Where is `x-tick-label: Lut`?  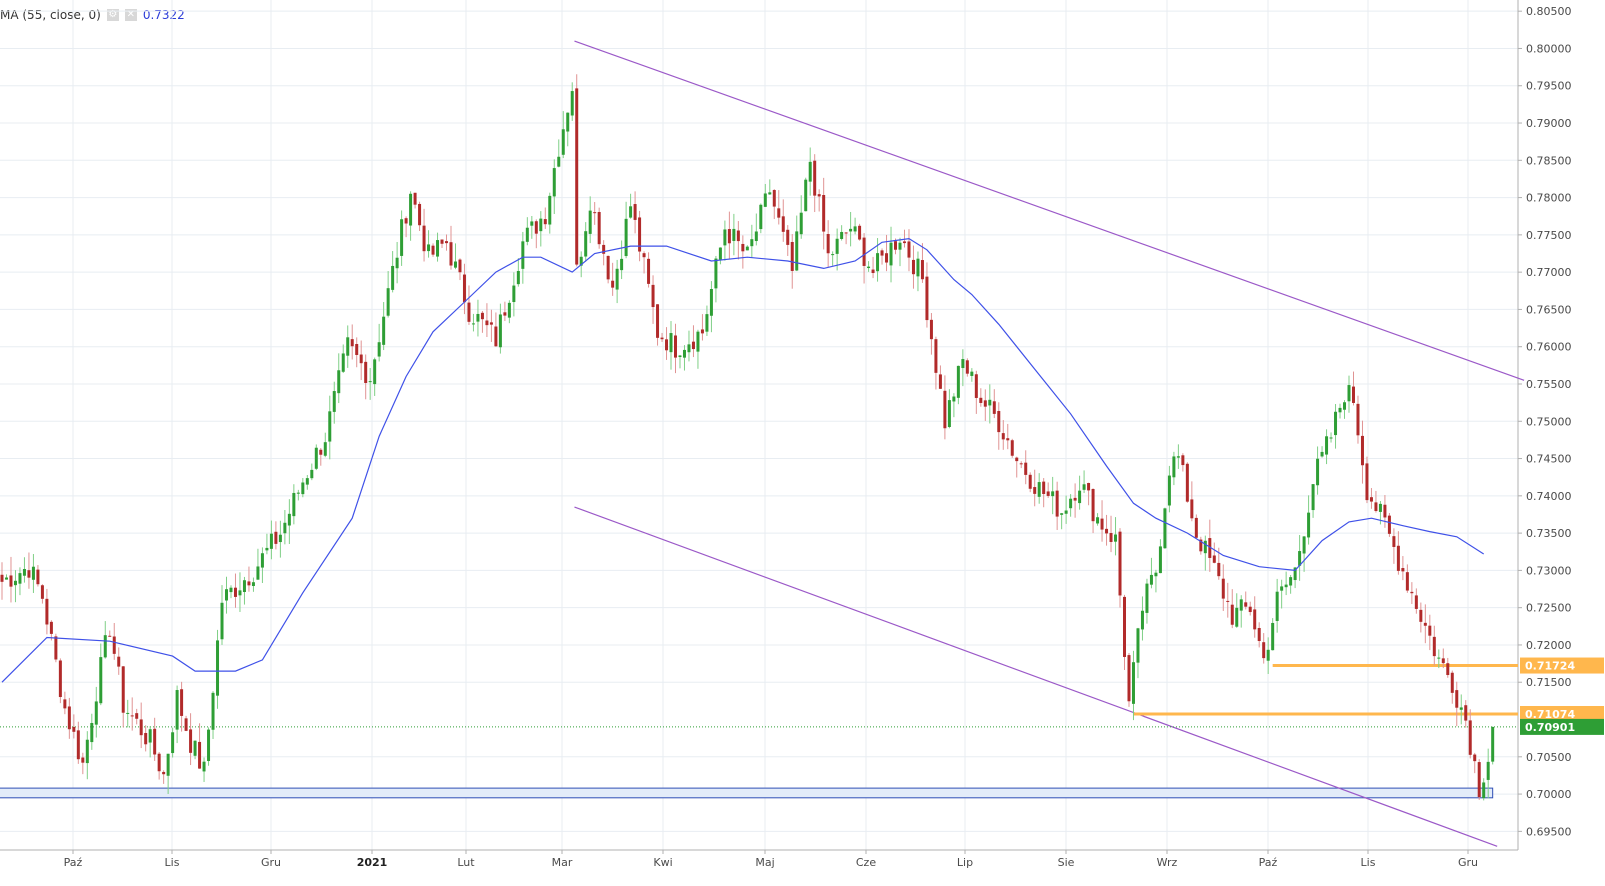 x-tick-label: Lut is located at coordinates (466, 862).